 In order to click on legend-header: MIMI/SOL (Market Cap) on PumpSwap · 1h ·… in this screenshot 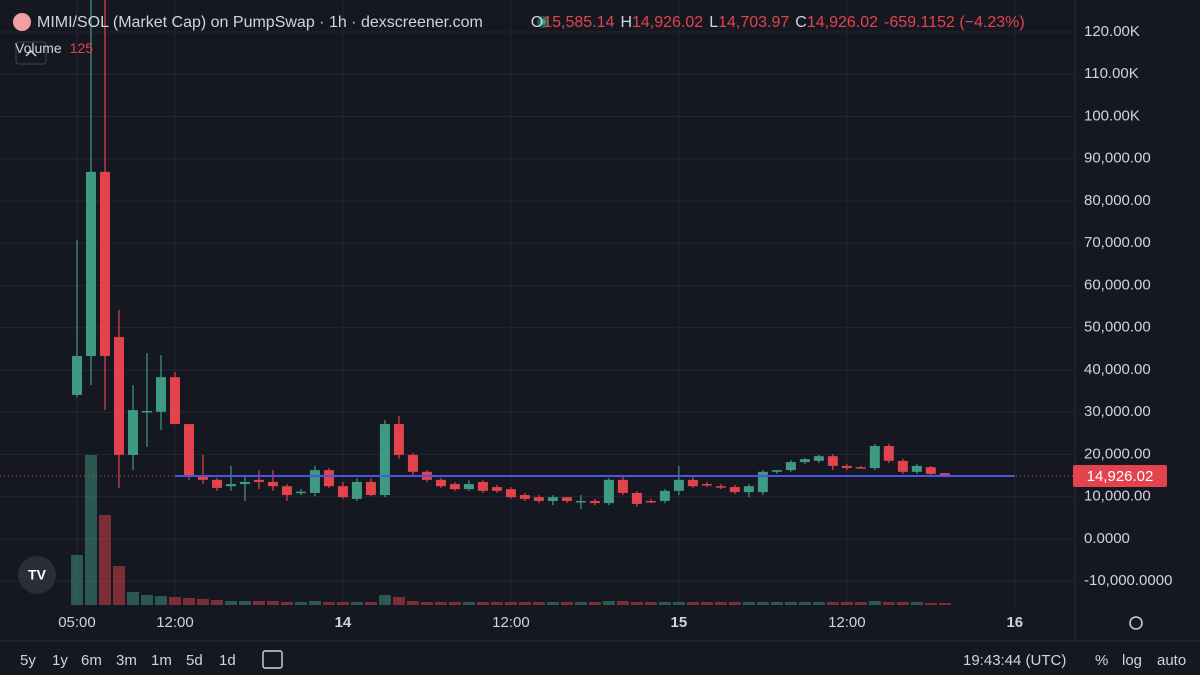, I will do `click(531, 23)`.